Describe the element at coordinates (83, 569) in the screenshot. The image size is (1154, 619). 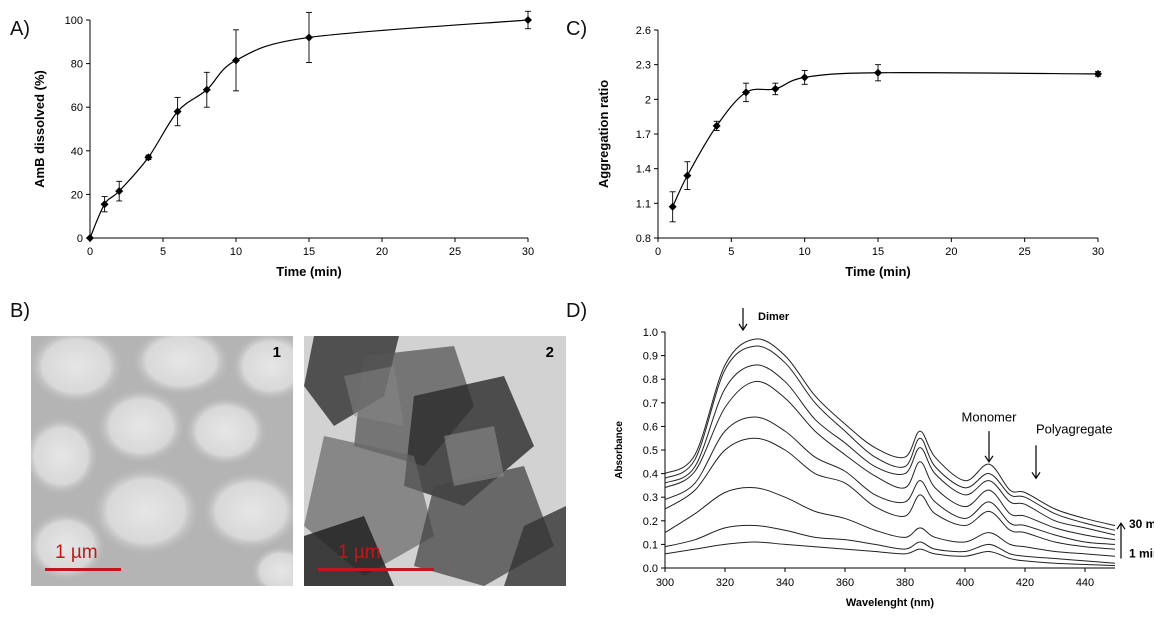
I see `micrograph-1-scale-bar` at that location.